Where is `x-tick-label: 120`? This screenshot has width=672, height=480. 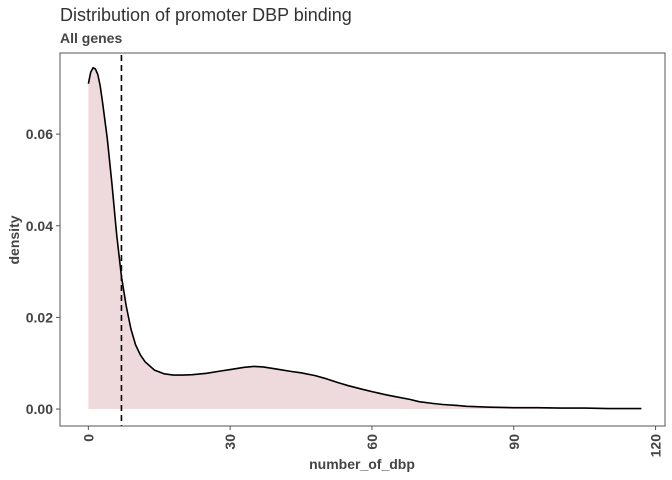
x-tick-label: 120 is located at coordinates (656, 446).